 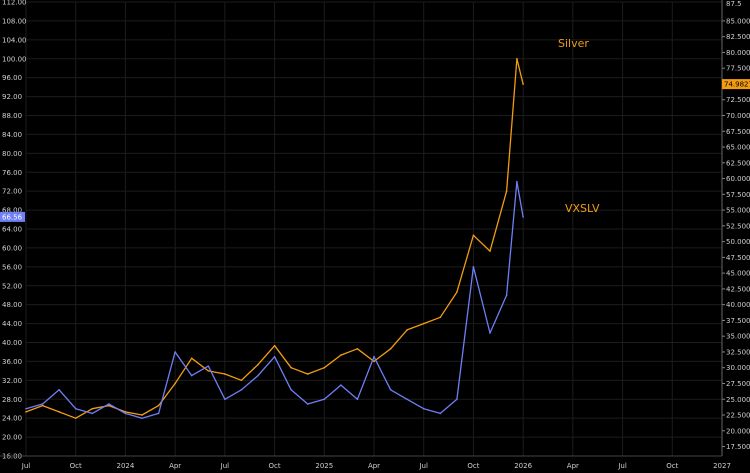 I want to click on left-tick-label: 52.00, so click(x=12, y=286).